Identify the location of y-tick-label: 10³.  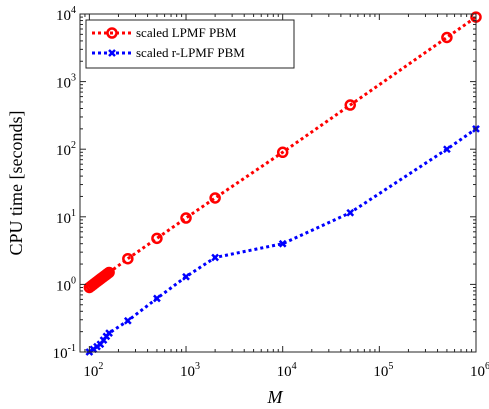
(66, 82).